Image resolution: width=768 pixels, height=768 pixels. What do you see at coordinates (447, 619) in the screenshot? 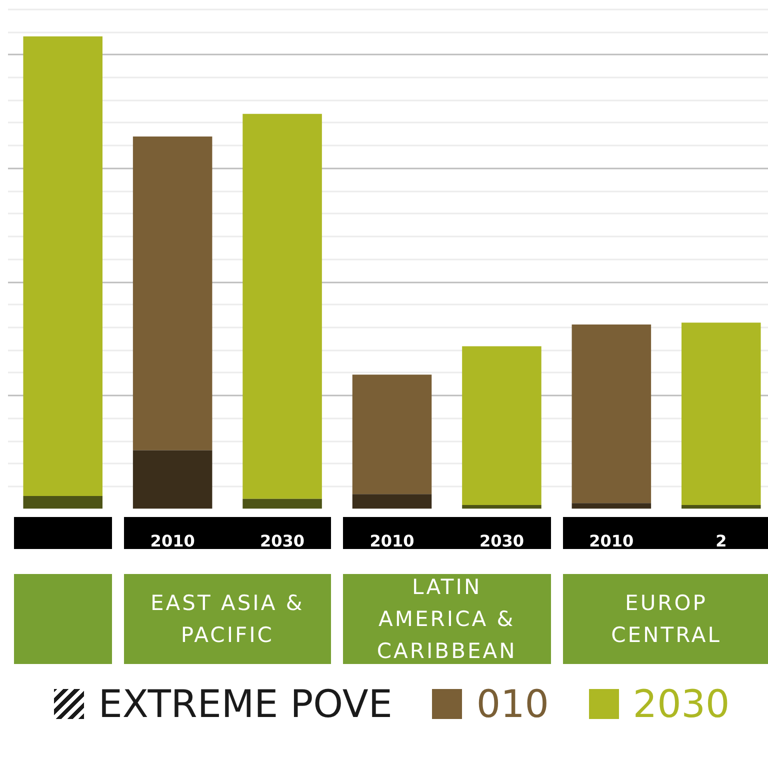
I see `label-panel: LATIN AMERICA & CARIBBEAN` at bounding box center [447, 619].